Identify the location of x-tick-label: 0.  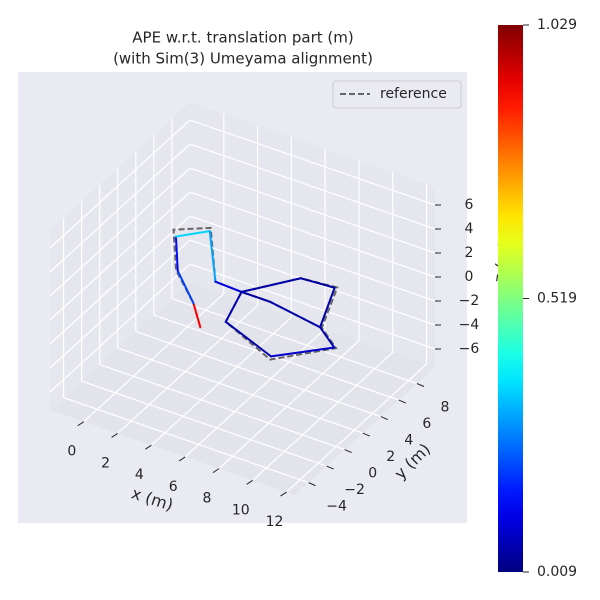
(71, 452).